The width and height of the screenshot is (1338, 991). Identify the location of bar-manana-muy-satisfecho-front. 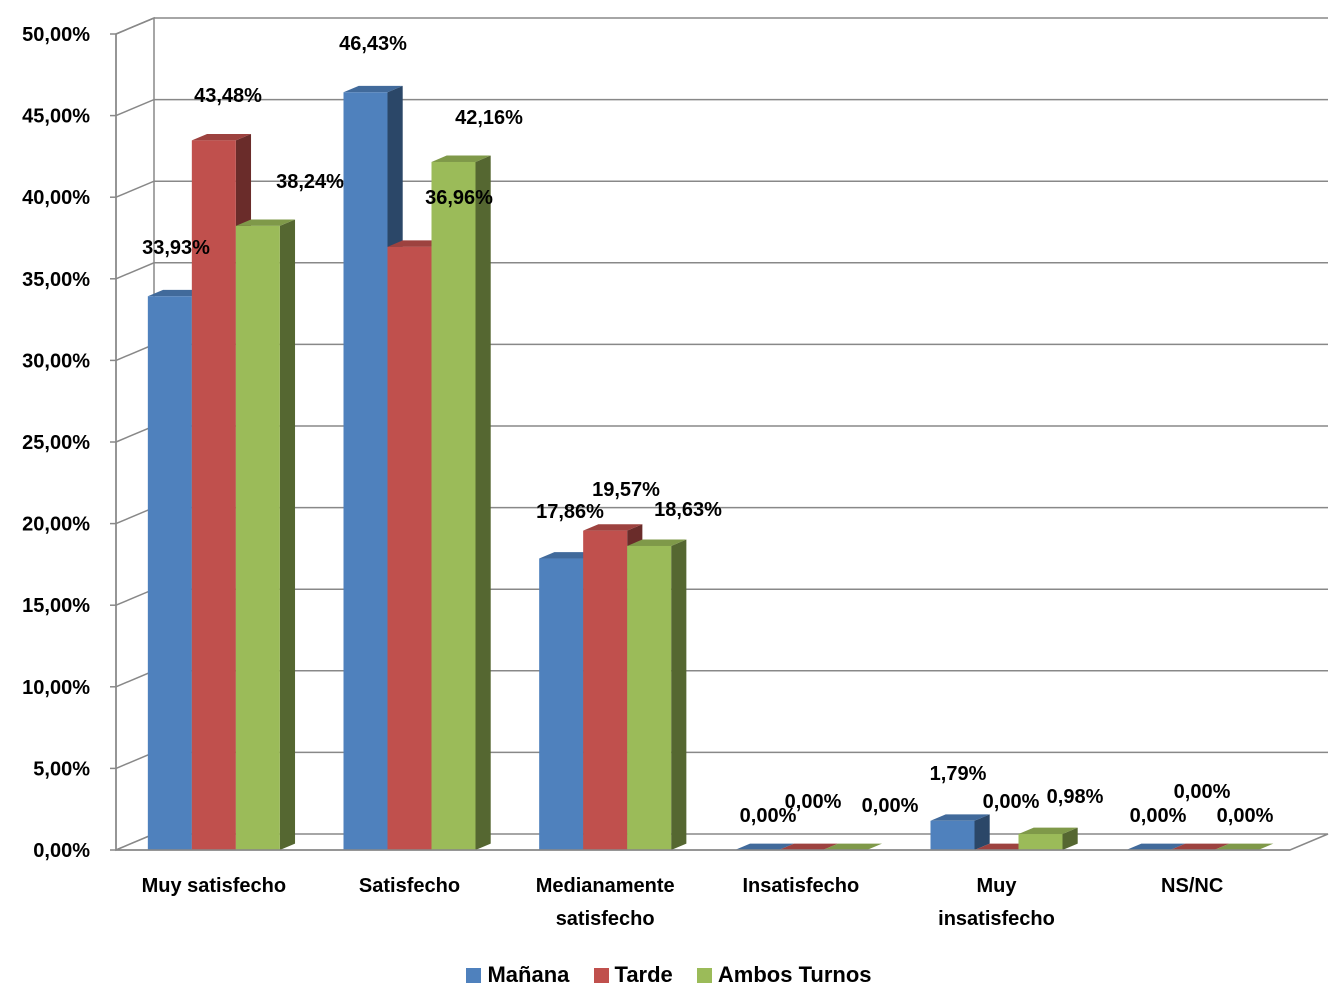
(169, 573).